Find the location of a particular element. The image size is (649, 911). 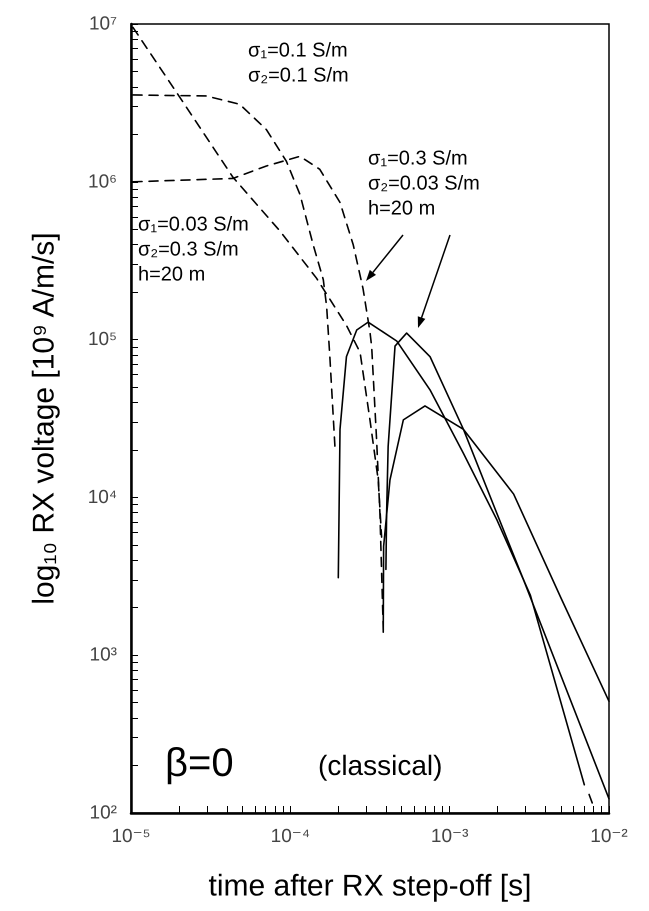

x-tick-label: 10⁻³ is located at coordinates (449, 836).